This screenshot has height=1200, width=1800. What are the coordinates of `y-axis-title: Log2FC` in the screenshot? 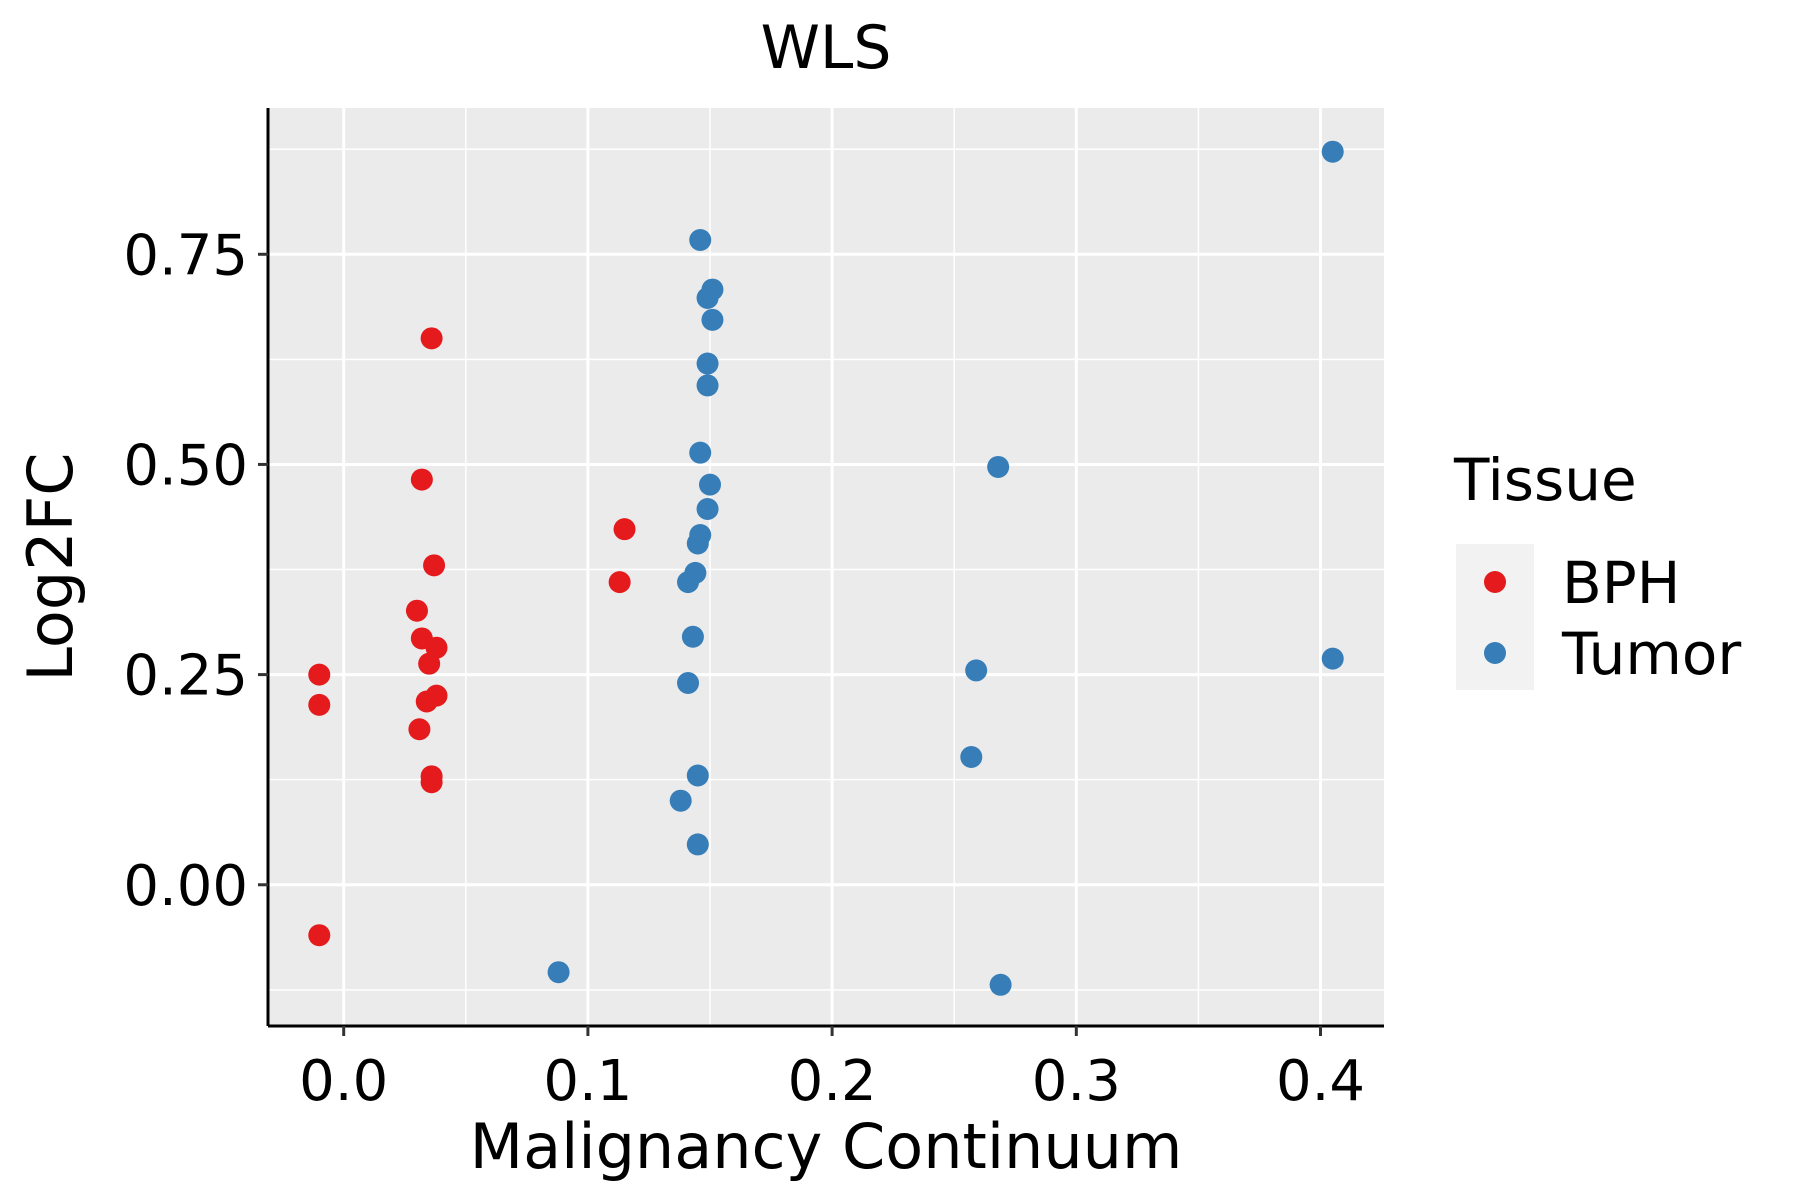 It's located at (50, 566).